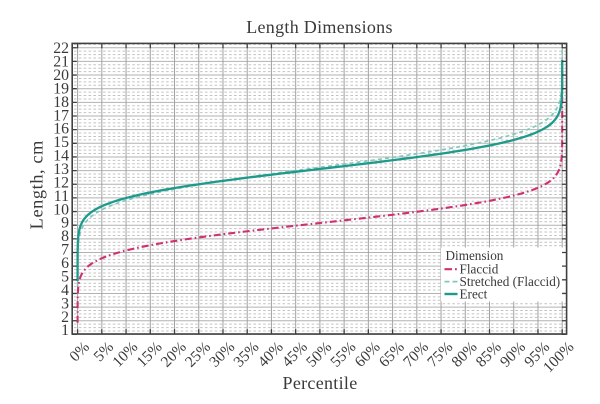 This screenshot has height=404, width=600. What do you see at coordinates (61, 142) in the screenshot?
I see `svg-text: 15` at bounding box center [61, 142].